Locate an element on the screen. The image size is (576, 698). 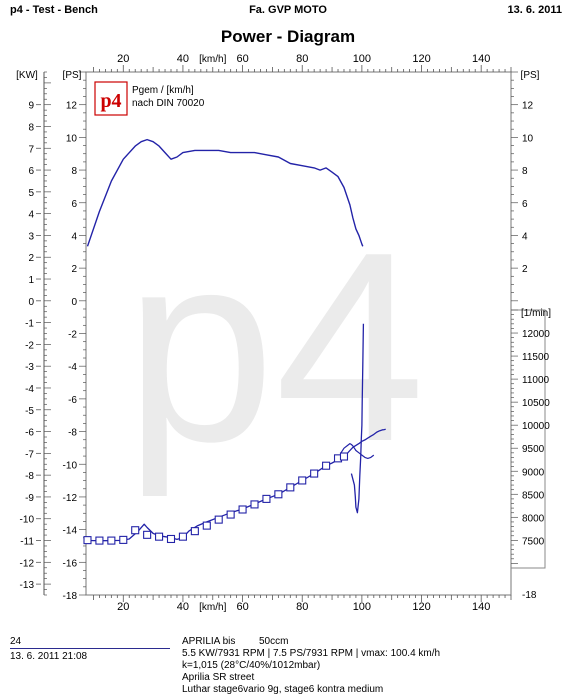
ps-tick-label-left: 6 is located at coordinates (74, 204).